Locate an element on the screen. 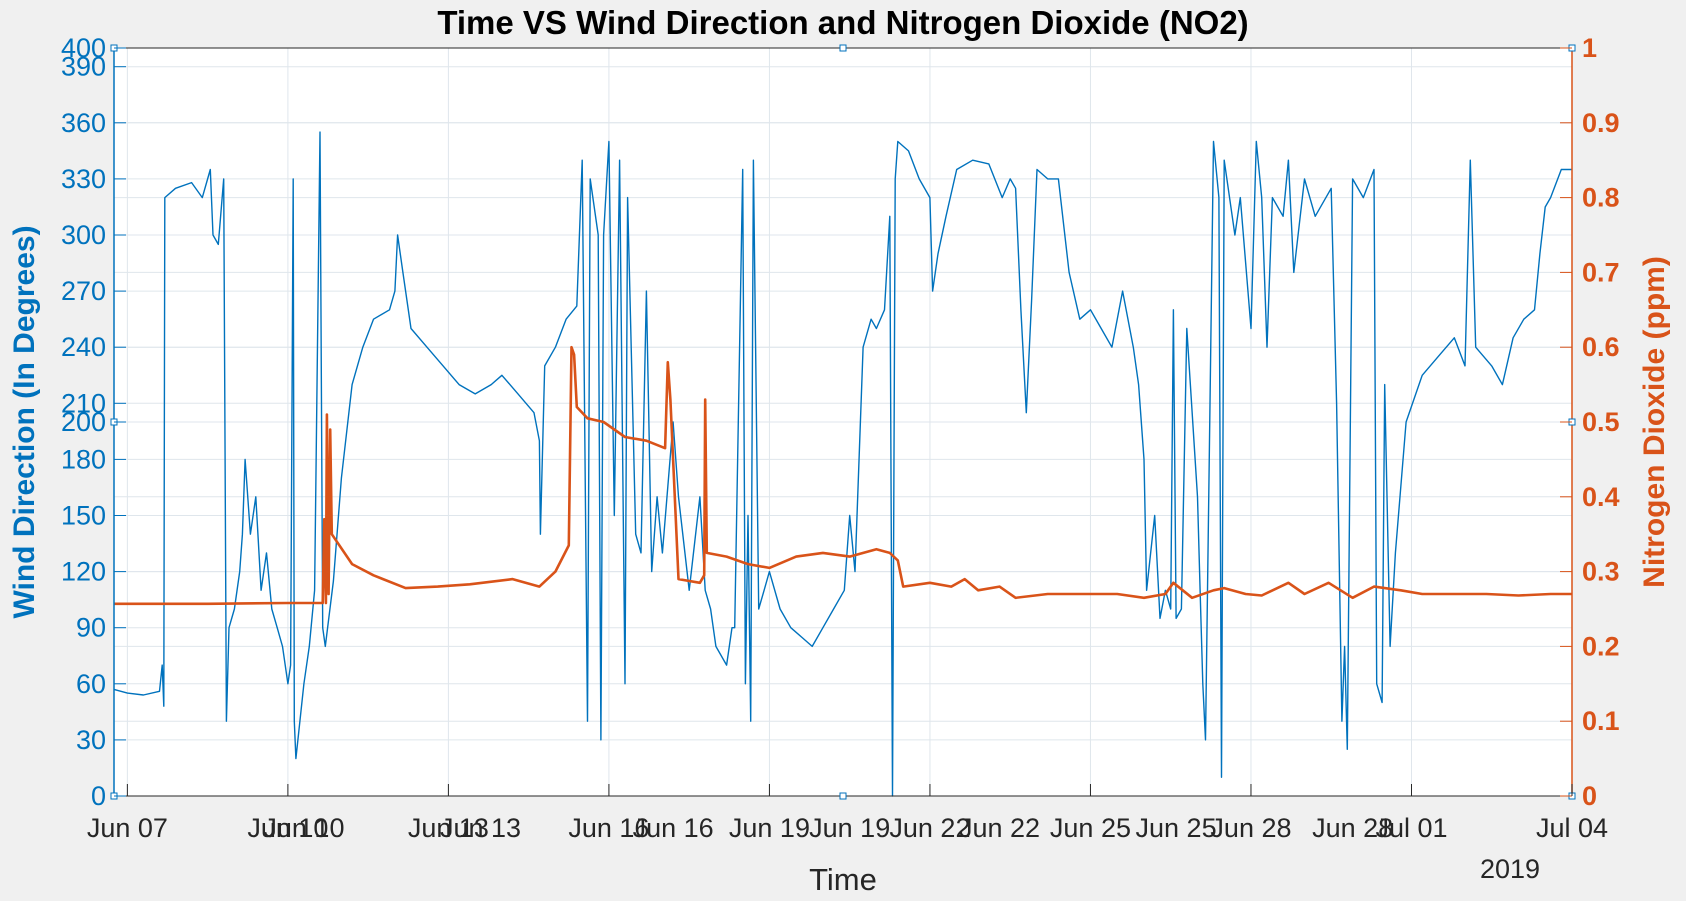 The image size is (1686, 901). y-left-tick-label: 390 is located at coordinates (83, 67).